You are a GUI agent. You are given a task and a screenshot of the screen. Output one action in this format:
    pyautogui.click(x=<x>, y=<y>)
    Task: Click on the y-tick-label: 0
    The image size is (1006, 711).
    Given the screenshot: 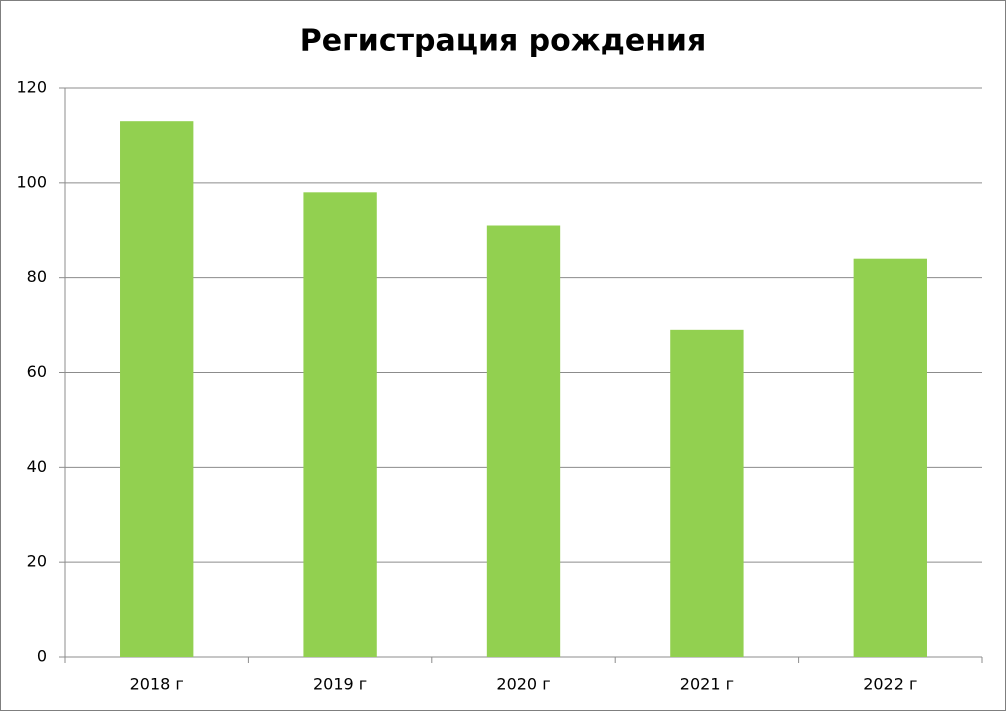 What is the action you would take?
    pyautogui.click(x=42, y=656)
    